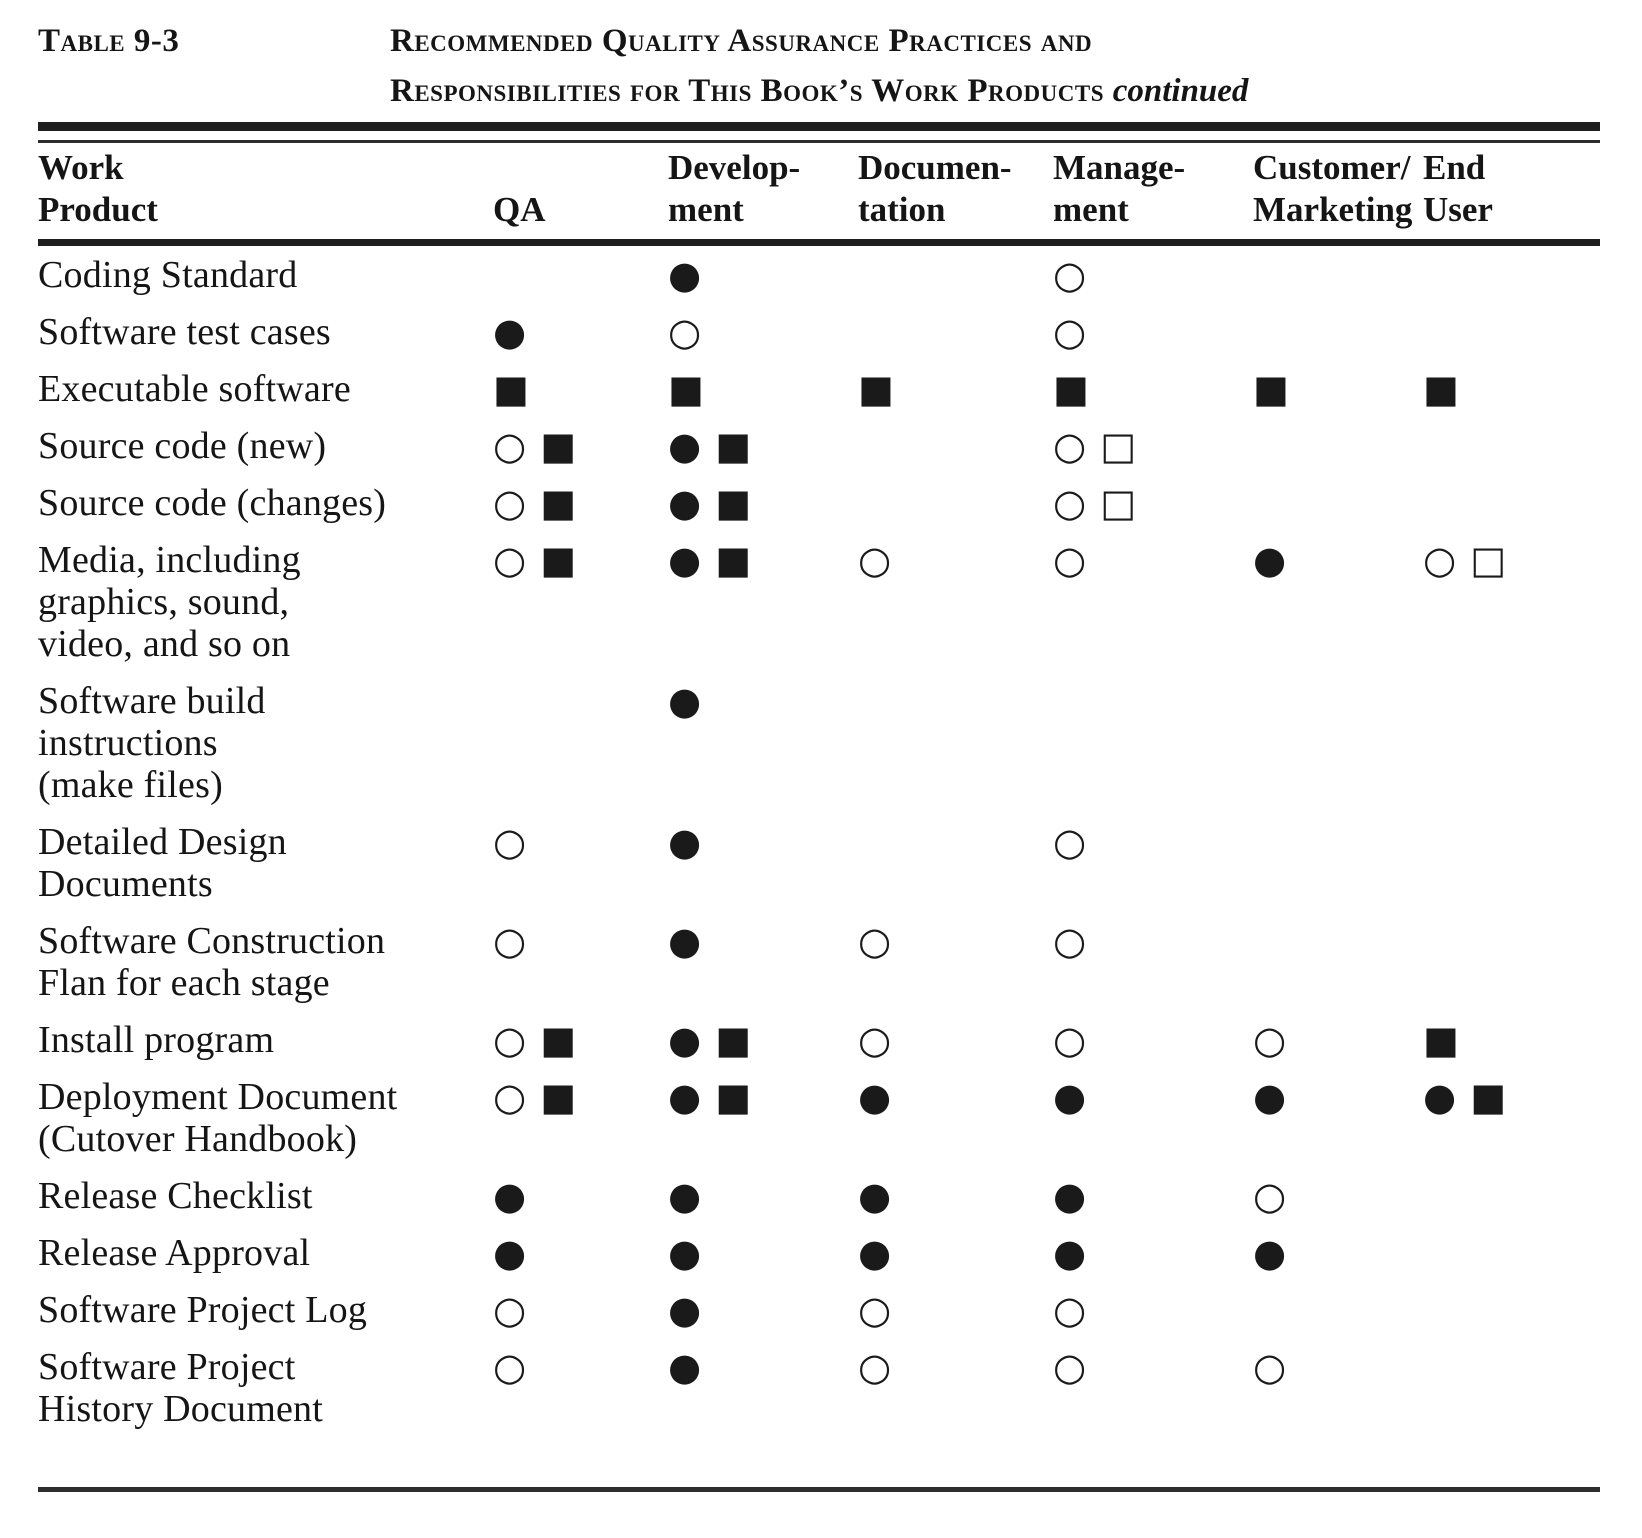  Describe the element at coordinates (819, 1489) in the screenshot. I see `bottom-rule` at that location.